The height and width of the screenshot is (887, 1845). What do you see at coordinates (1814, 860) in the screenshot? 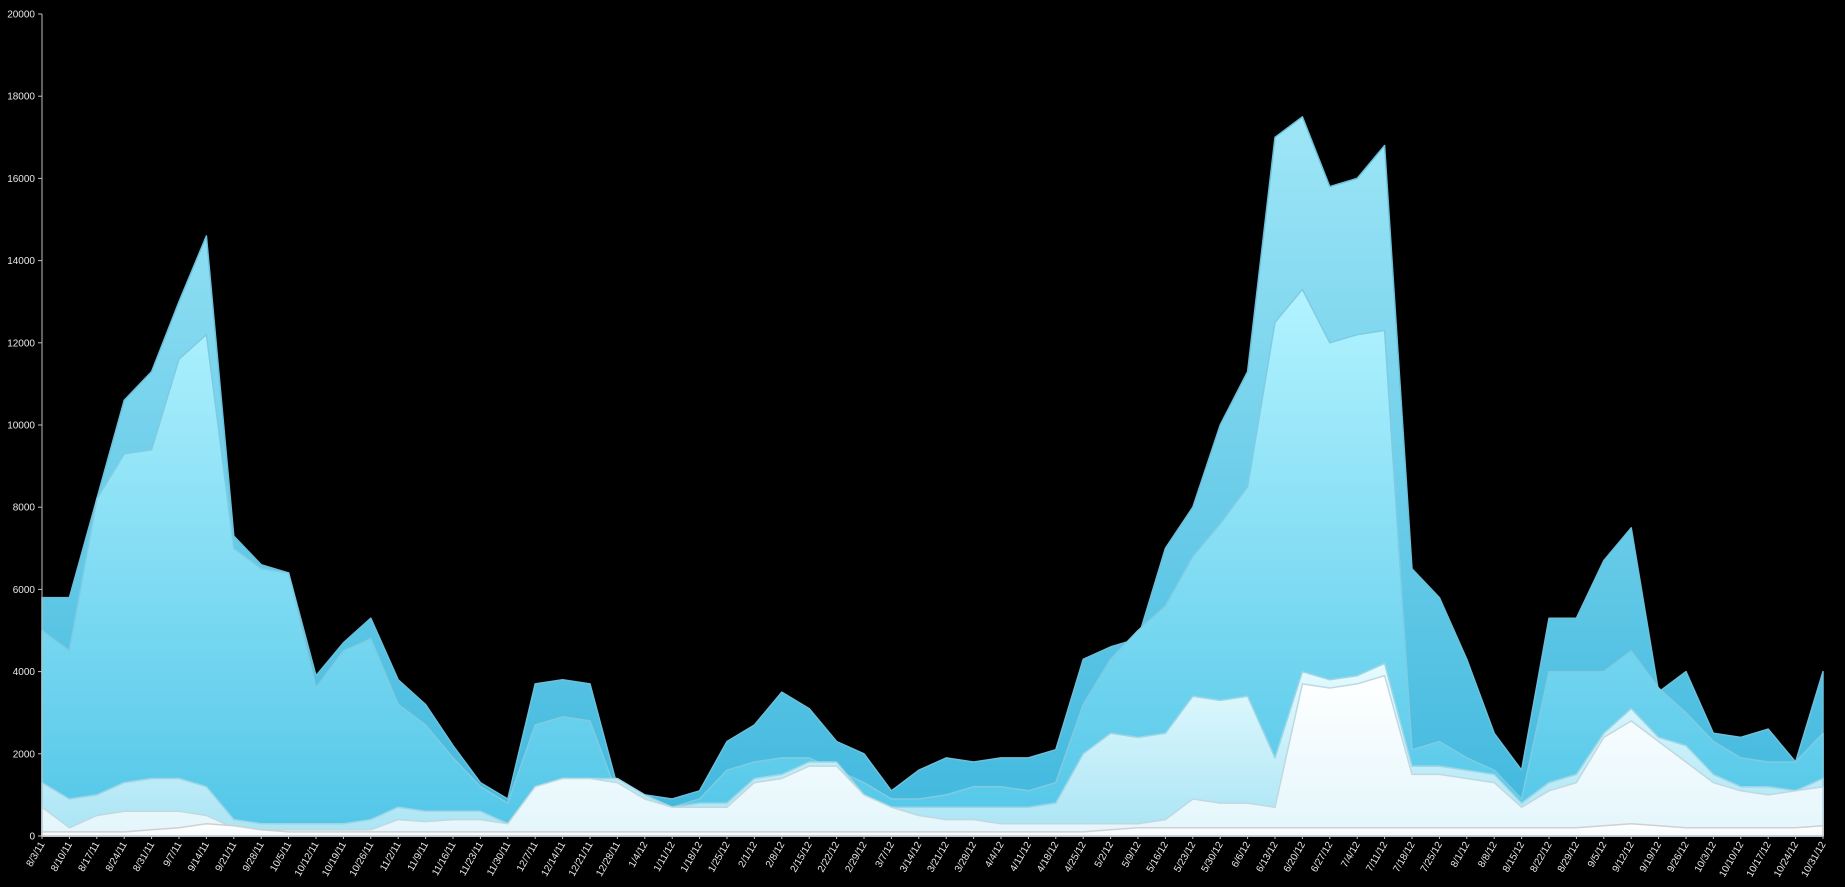
I see `x-tick-label: 10/31/12` at bounding box center [1814, 860].